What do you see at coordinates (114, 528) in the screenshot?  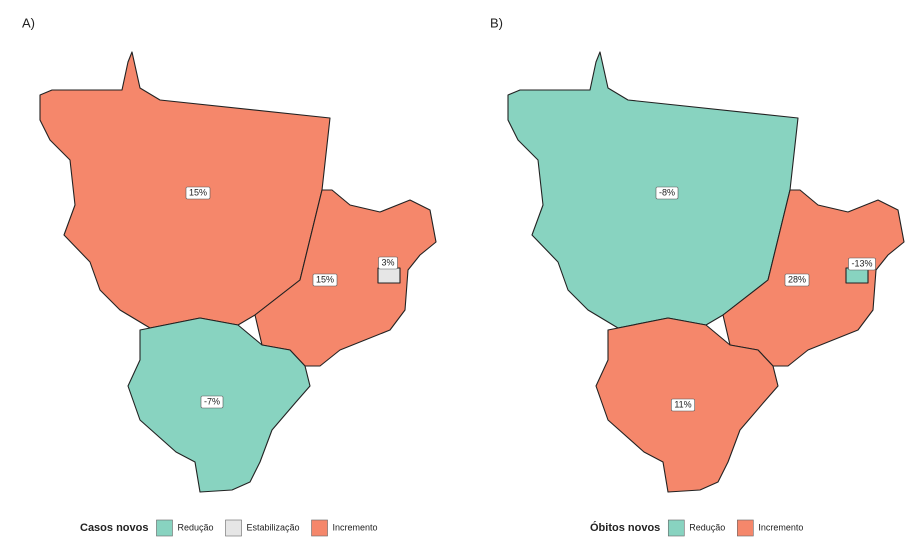 I see `legend-title: Casos novos` at bounding box center [114, 528].